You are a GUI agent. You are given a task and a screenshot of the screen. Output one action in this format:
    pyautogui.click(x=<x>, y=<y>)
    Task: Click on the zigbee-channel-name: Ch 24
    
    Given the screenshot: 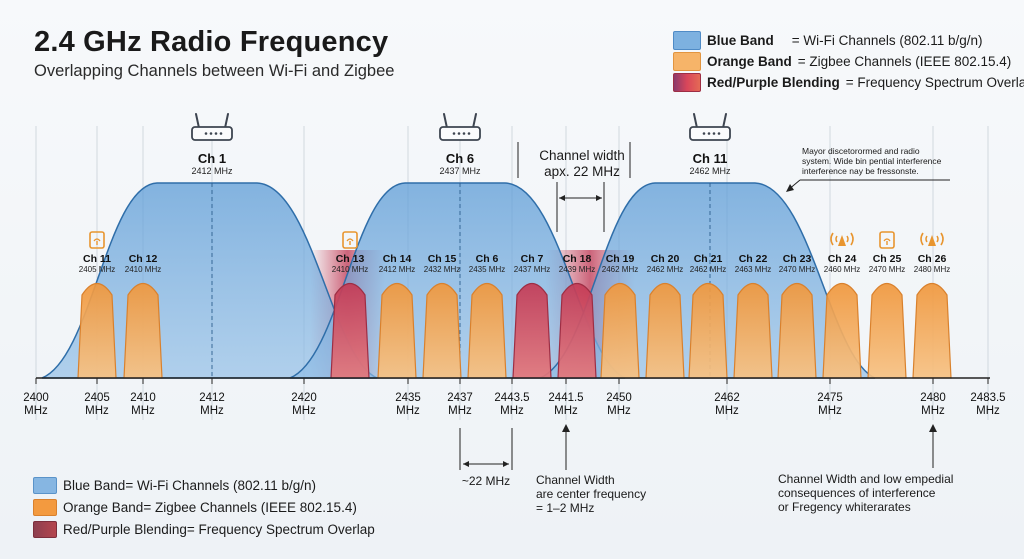 What is the action you would take?
    pyautogui.click(x=842, y=259)
    